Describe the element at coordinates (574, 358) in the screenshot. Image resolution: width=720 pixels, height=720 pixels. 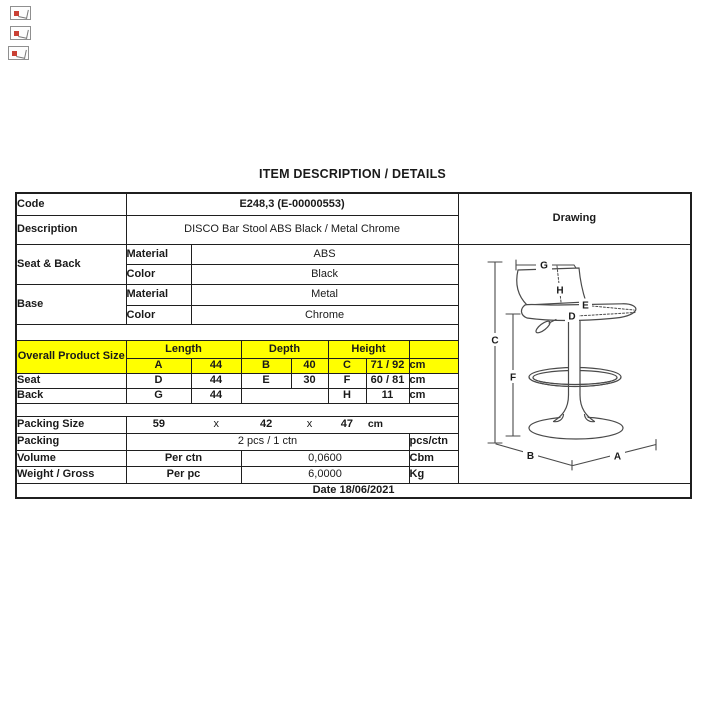
I see `stool-column` at that location.